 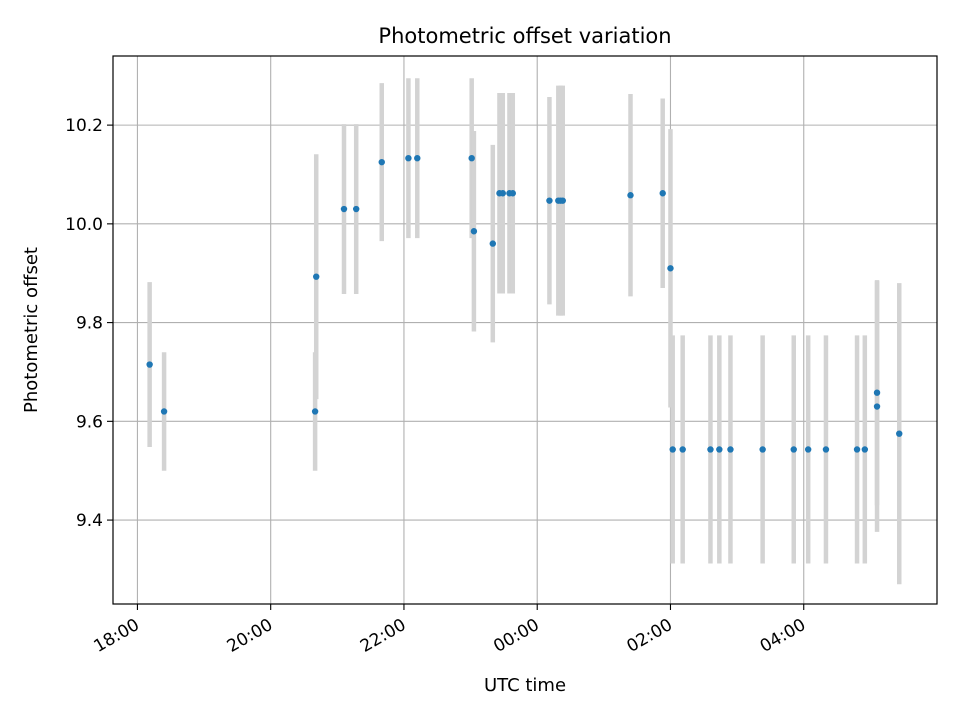 What do you see at coordinates (89, 324) in the screenshot?
I see `y-tick-label: 9.8` at bounding box center [89, 324].